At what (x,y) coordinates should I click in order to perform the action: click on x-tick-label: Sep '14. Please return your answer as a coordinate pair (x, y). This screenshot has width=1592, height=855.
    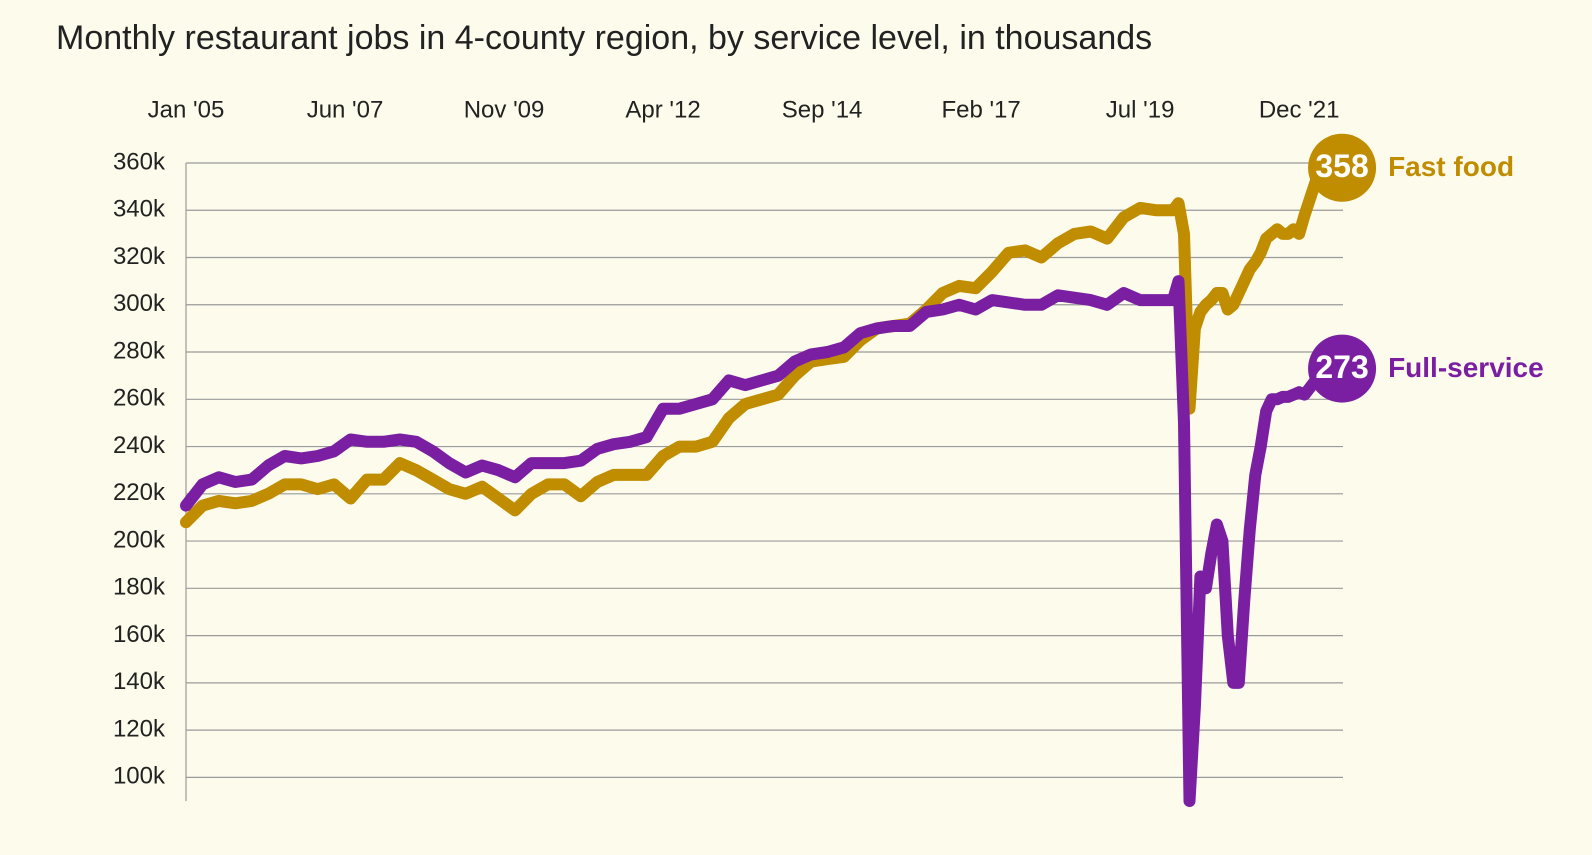
    Looking at the image, I should click on (822, 109).